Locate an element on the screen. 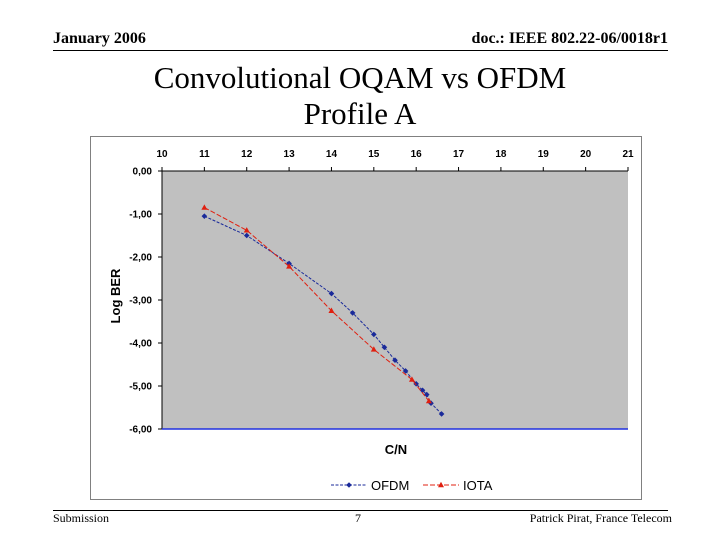 The height and width of the screenshot is (540, 720). x-tick-label: 10 is located at coordinates (162, 154).